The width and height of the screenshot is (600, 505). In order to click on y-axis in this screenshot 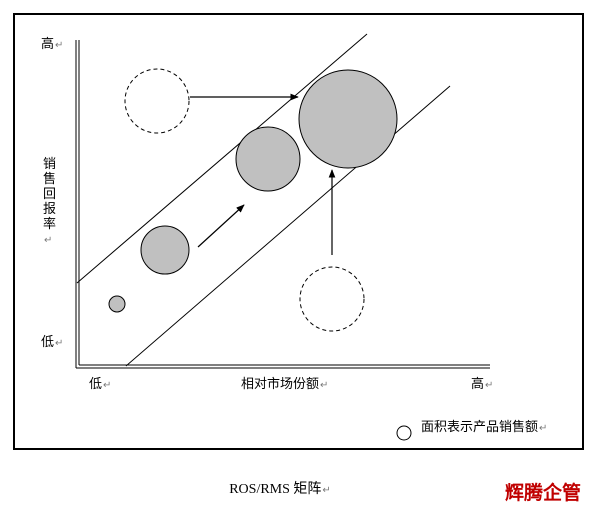, I will do `click(77, 204)`.